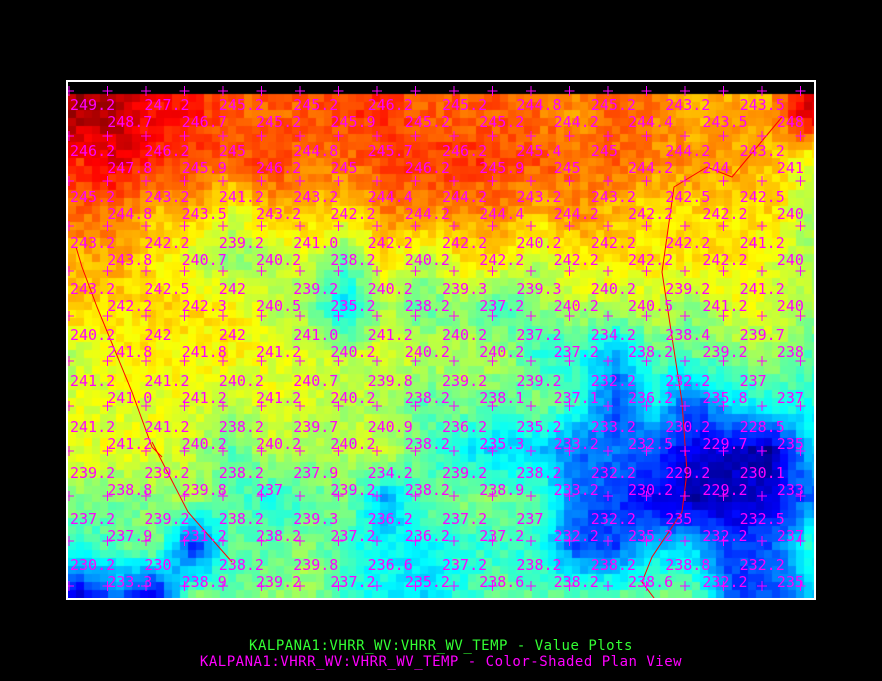 Image resolution: width=882 pixels, height=681 pixels. I want to click on value-label: 237.9, so click(315, 473).